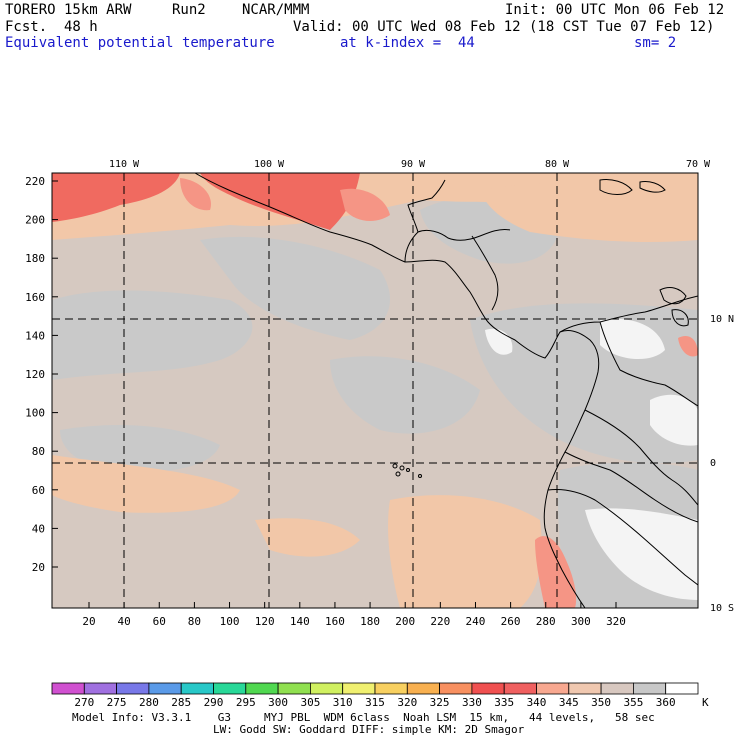 The image size is (740, 740). I want to click on smoothing-label: sm= 2, so click(655, 43).